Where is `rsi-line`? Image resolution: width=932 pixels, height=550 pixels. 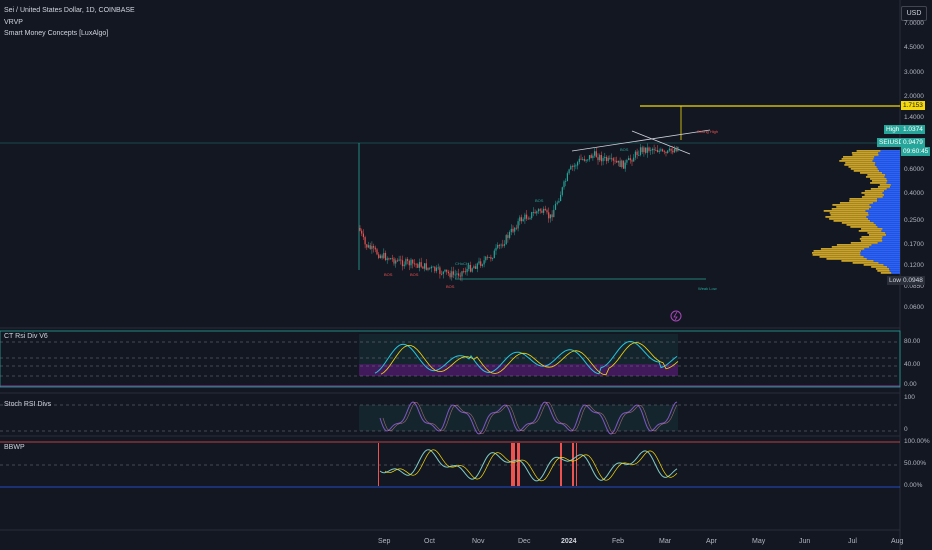 rsi-line is located at coordinates (526, 357).